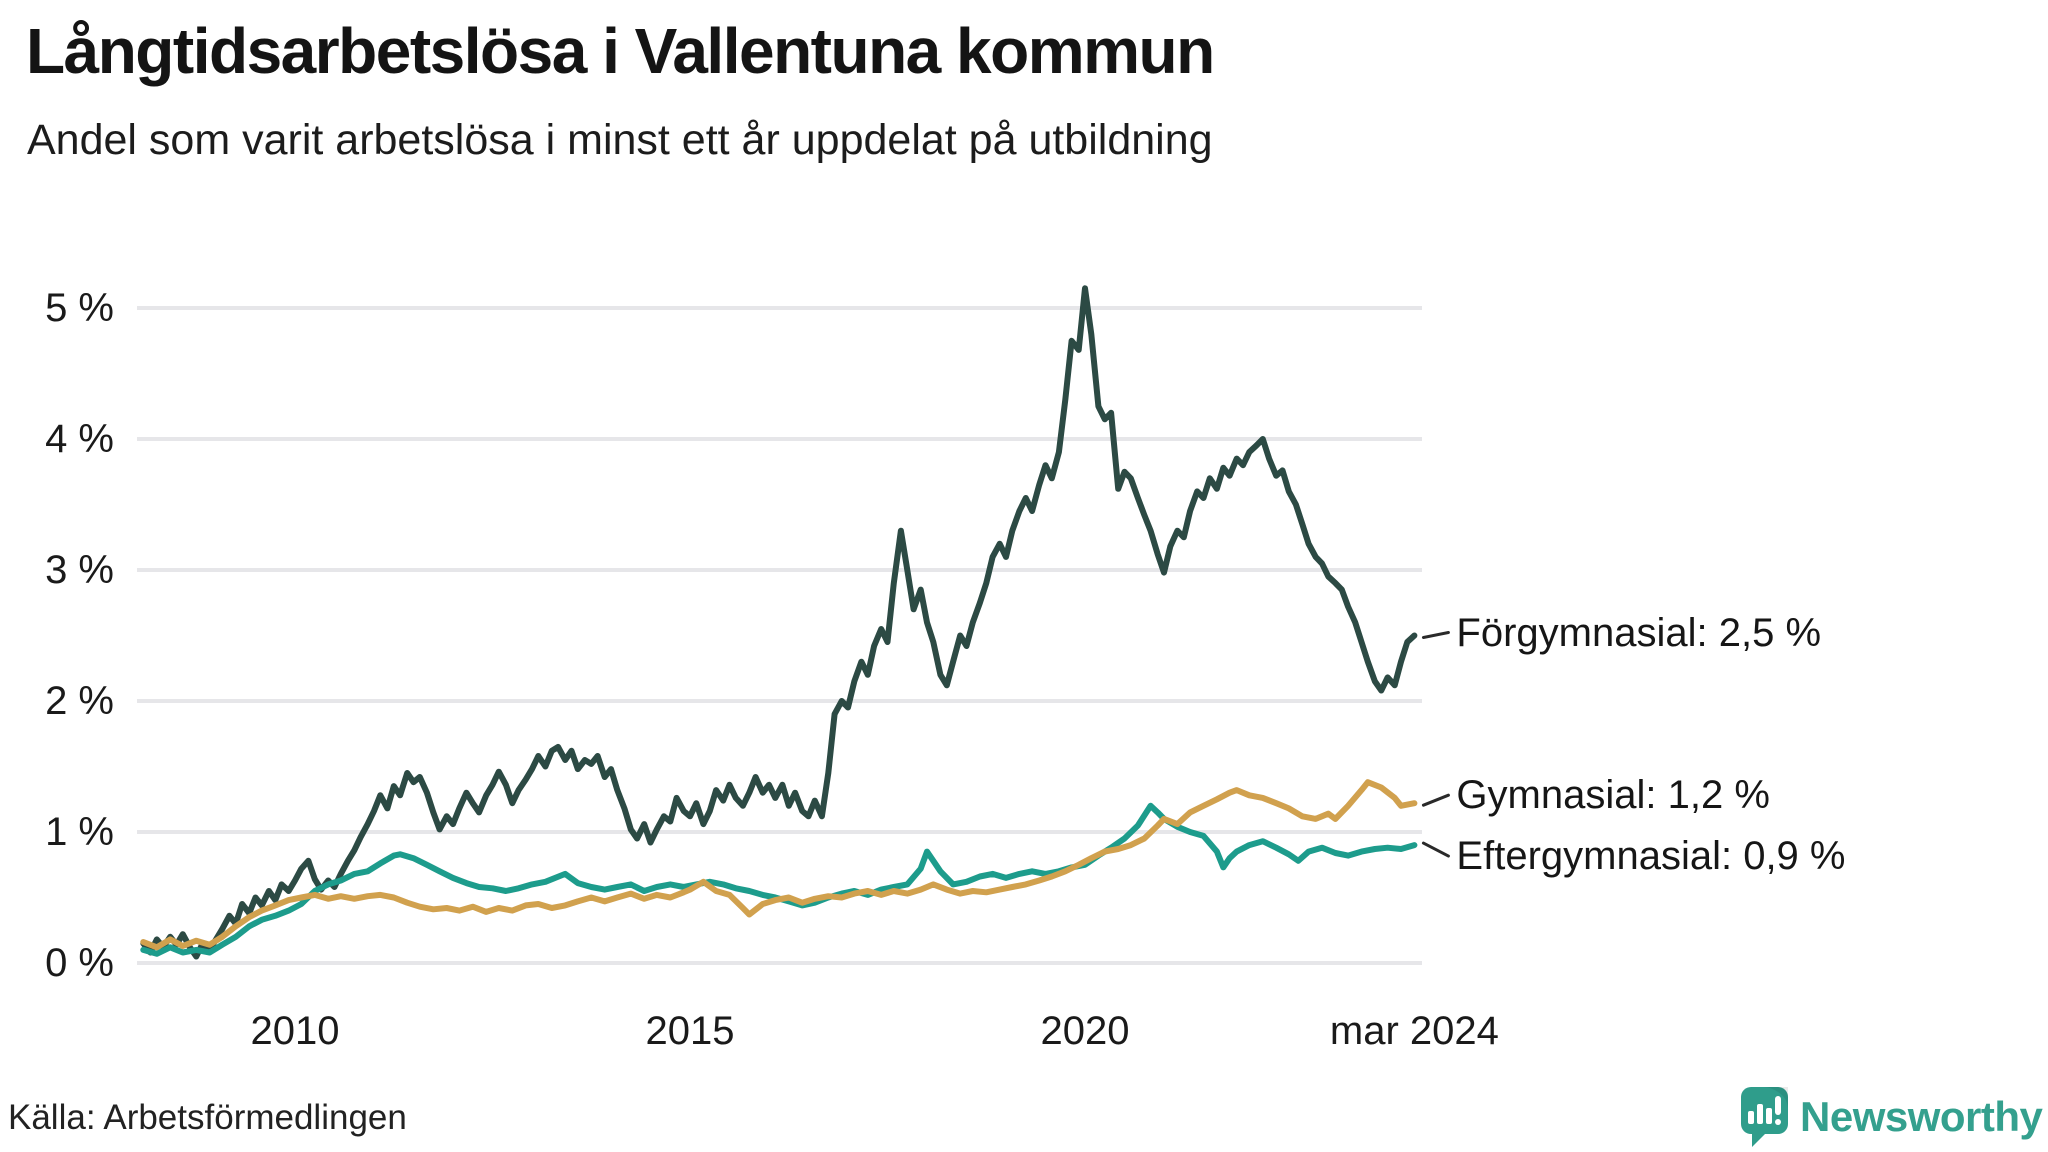 The width and height of the screenshot is (2048, 1152). What do you see at coordinates (79, 308) in the screenshot?
I see `y-axis-tick-5: 5 %` at bounding box center [79, 308].